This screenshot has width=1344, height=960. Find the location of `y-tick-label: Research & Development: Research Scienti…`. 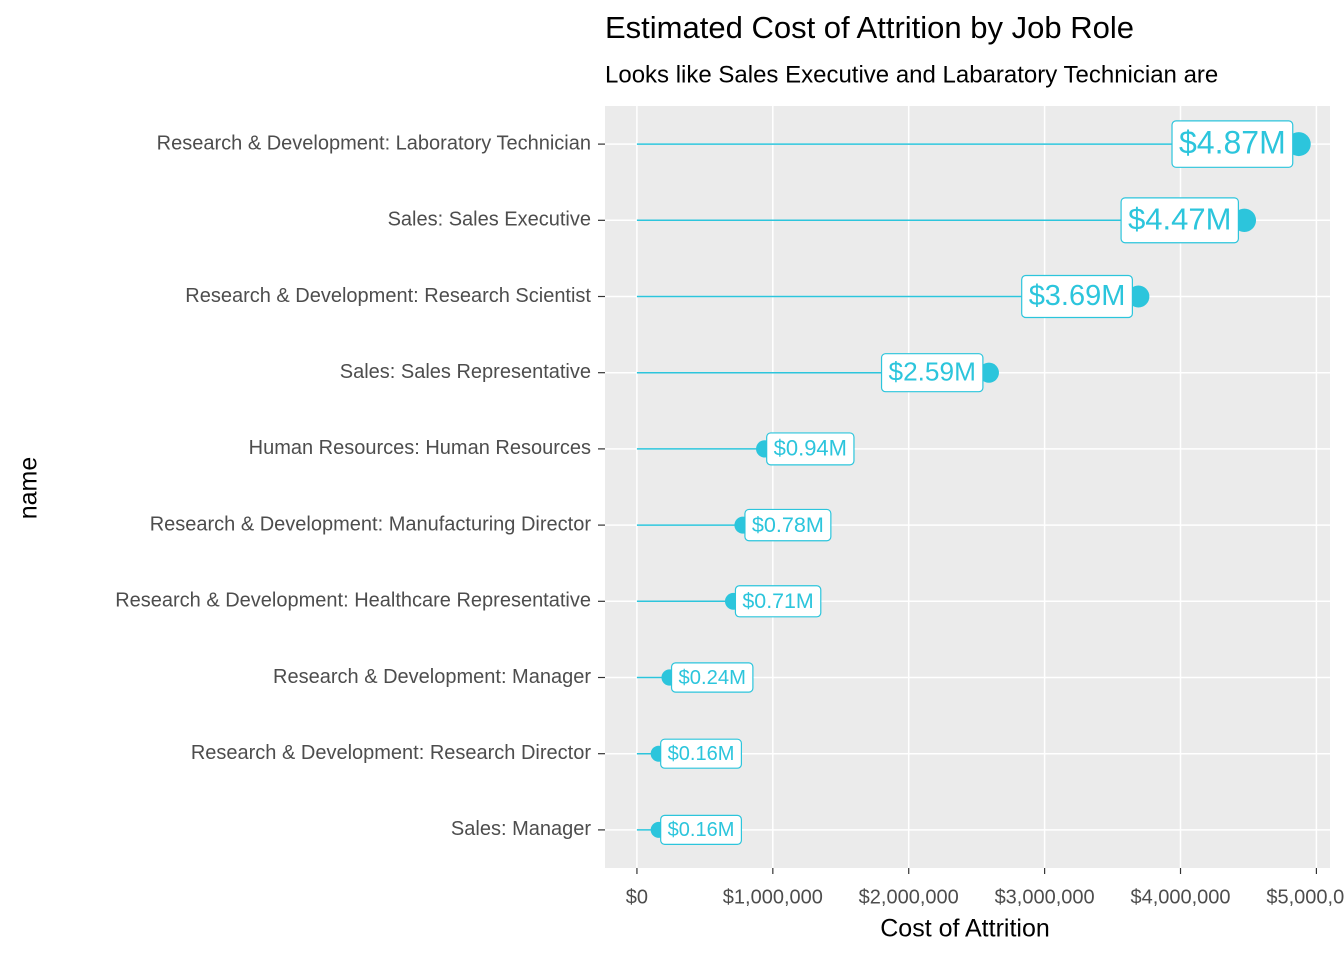

y-tick-label: Research & Development: Research Scienti… is located at coordinates (388, 296).